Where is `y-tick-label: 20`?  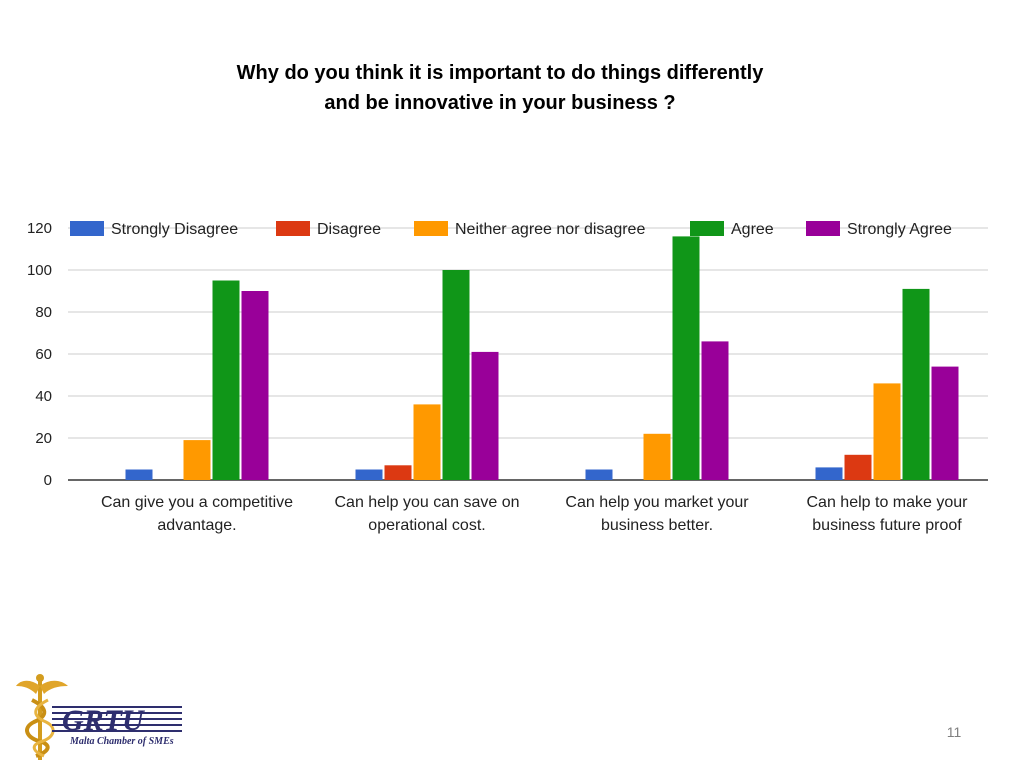 y-tick-label: 20 is located at coordinates (43, 438).